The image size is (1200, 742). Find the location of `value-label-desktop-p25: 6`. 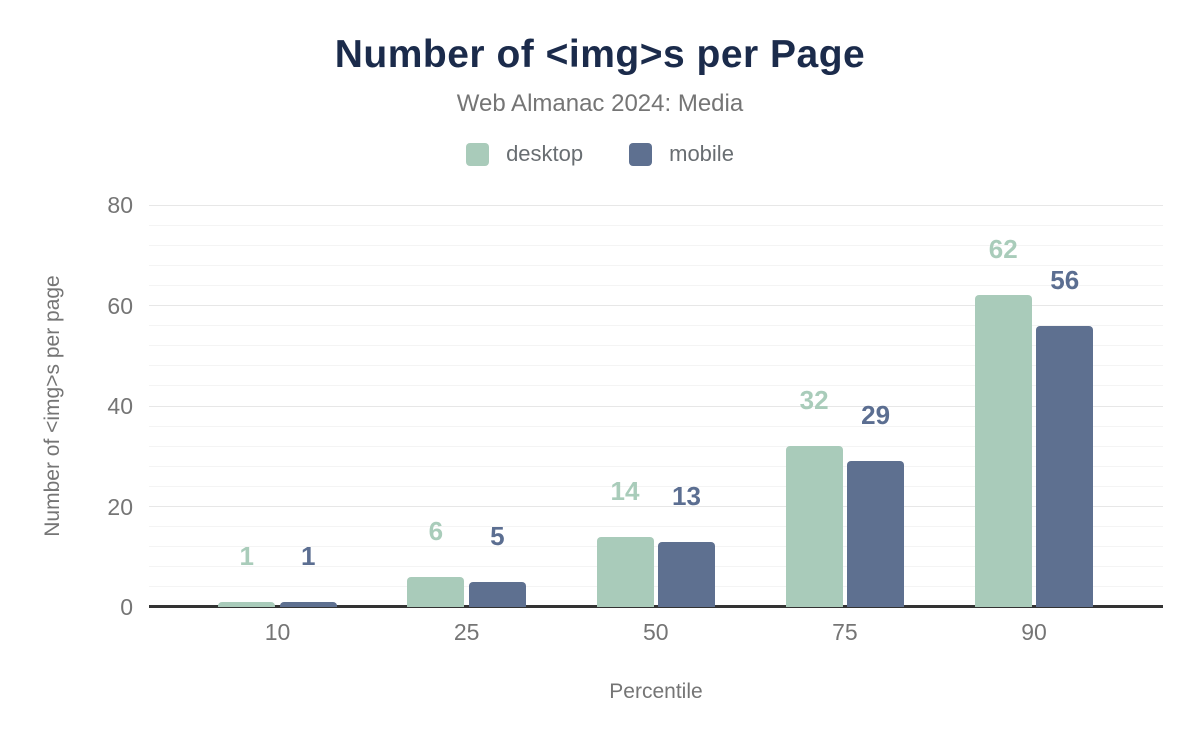

value-label-desktop-p25: 6 is located at coordinates (436, 530).